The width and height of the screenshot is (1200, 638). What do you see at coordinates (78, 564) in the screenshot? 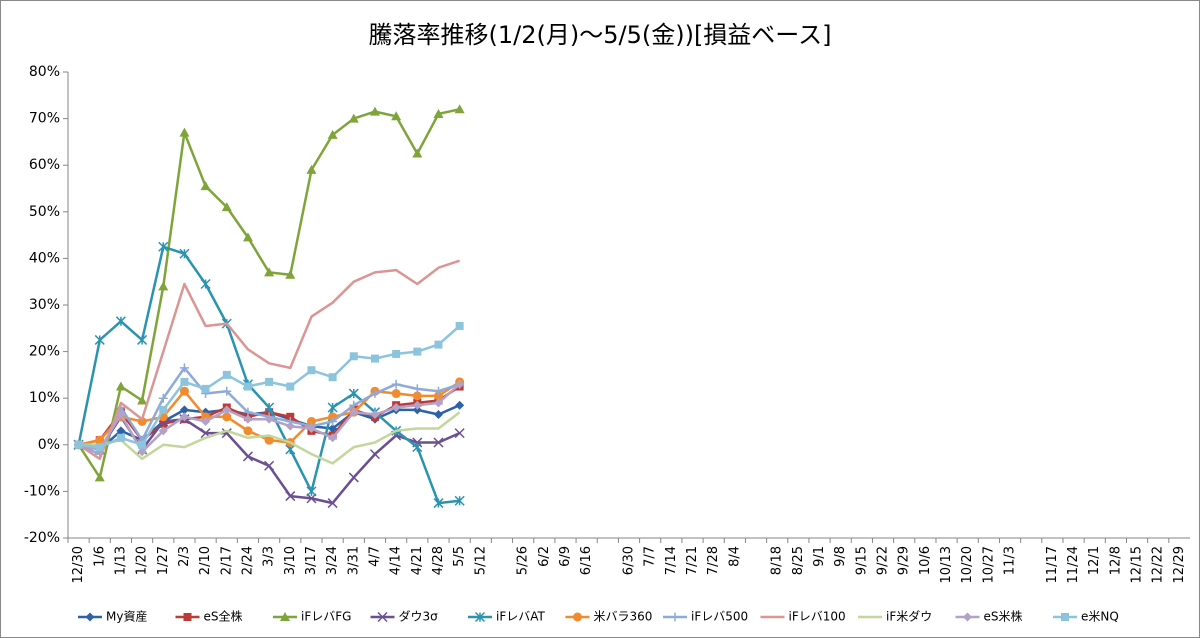
I see `x-tick-label: 12/30` at bounding box center [78, 564].